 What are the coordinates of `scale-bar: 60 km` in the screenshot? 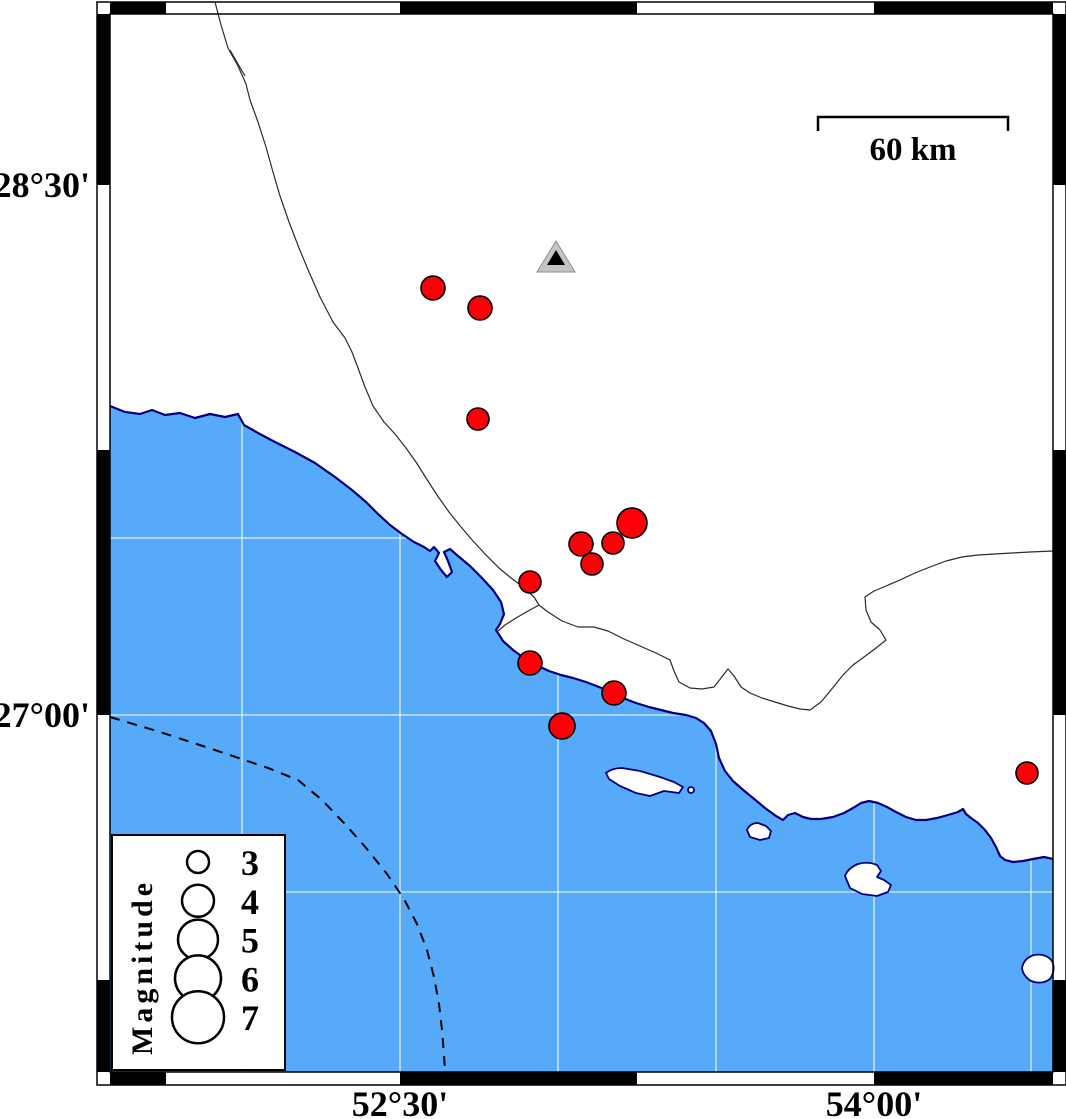 It's located at (913, 141).